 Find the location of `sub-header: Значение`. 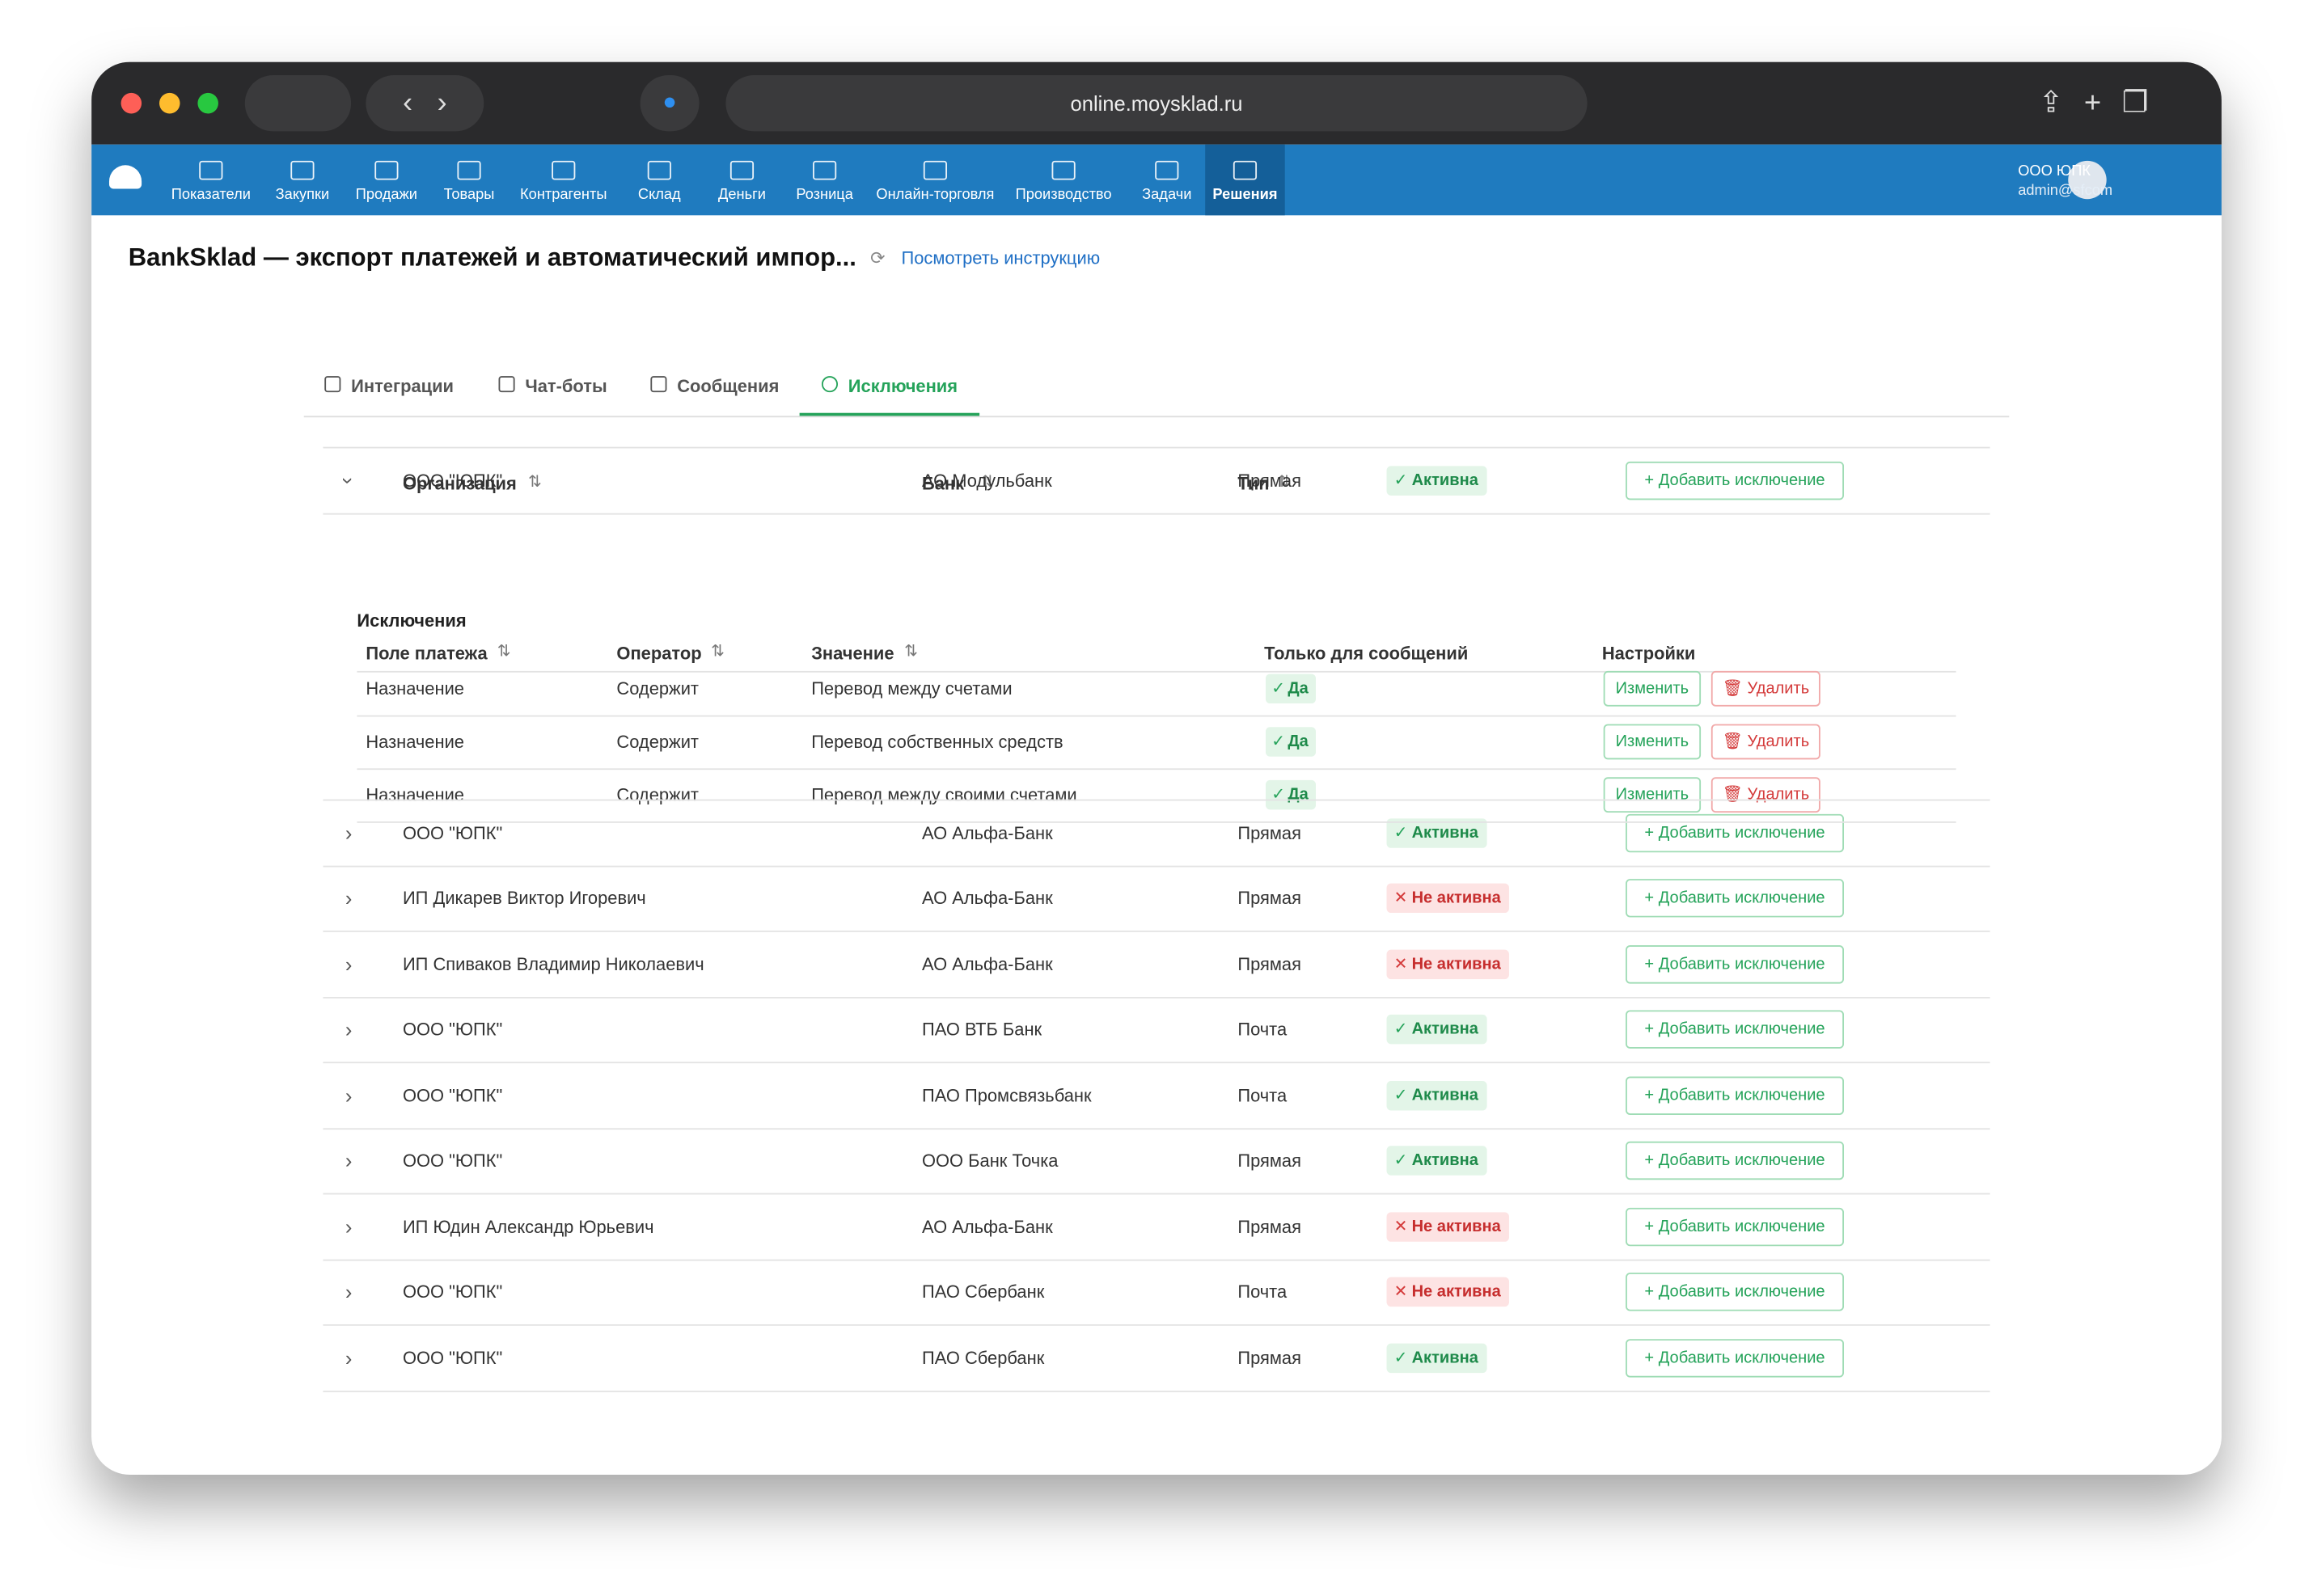

sub-header: Значение is located at coordinates (852, 653).